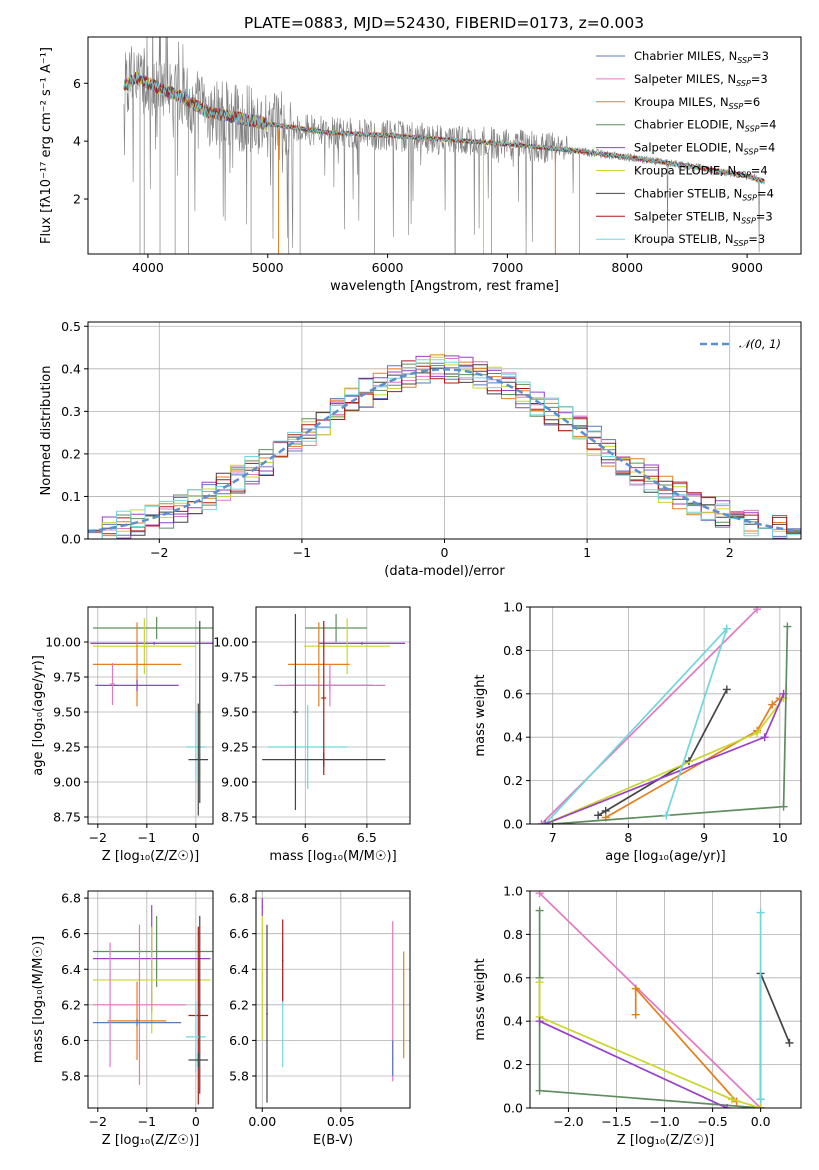 This screenshot has height=1170, width=819. I want to click on residual-histogram, so click(444, 449).